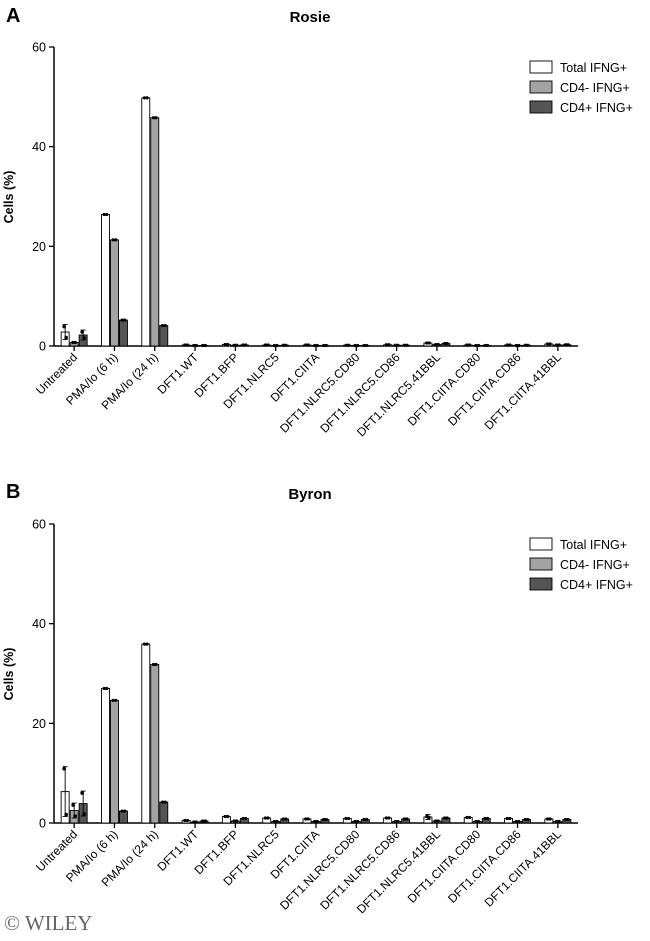  Describe the element at coordinates (13, 492) in the screenshot. I see `panel-b-label: B` at that location.